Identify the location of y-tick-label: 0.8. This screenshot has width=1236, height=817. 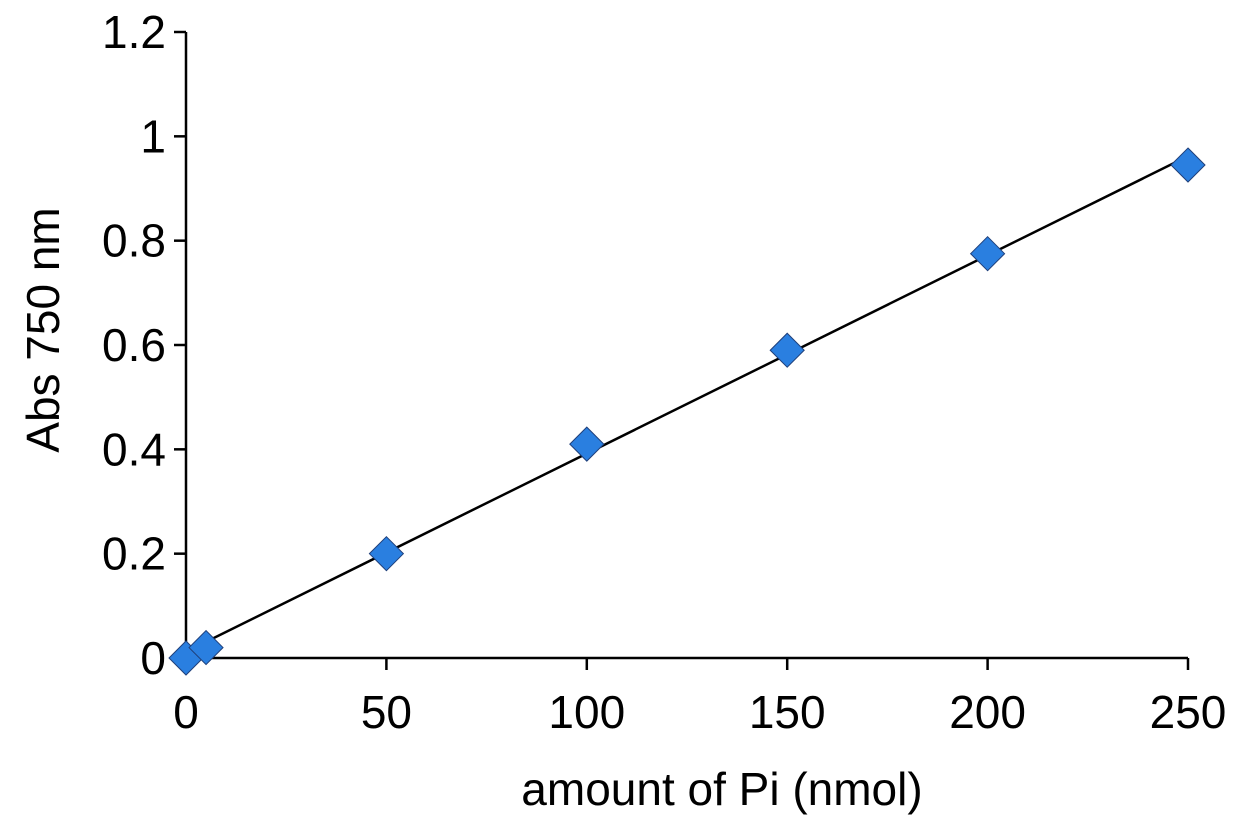
(134, 241).